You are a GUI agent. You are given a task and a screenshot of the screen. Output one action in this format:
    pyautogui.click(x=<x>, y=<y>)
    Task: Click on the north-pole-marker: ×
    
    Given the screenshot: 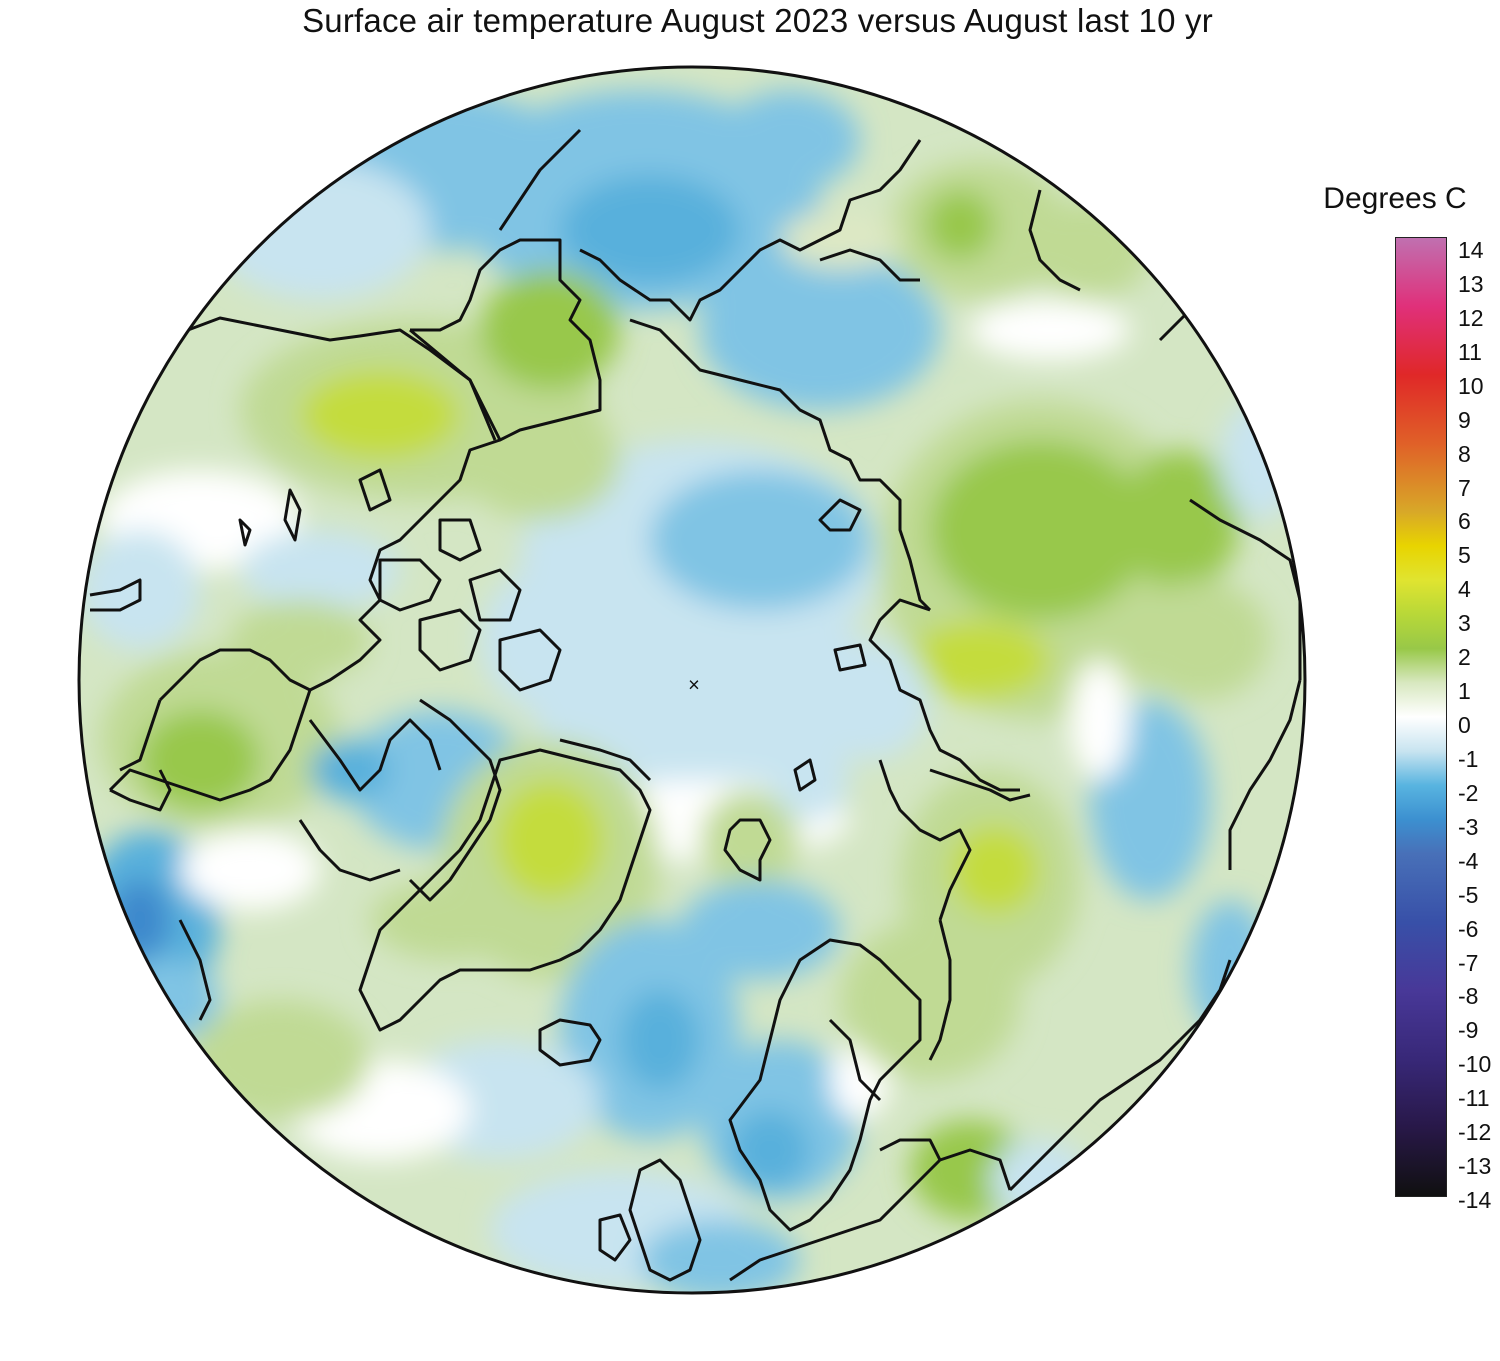 What is the action you would take?
    pyautogui.click(x=694, y=685)
    